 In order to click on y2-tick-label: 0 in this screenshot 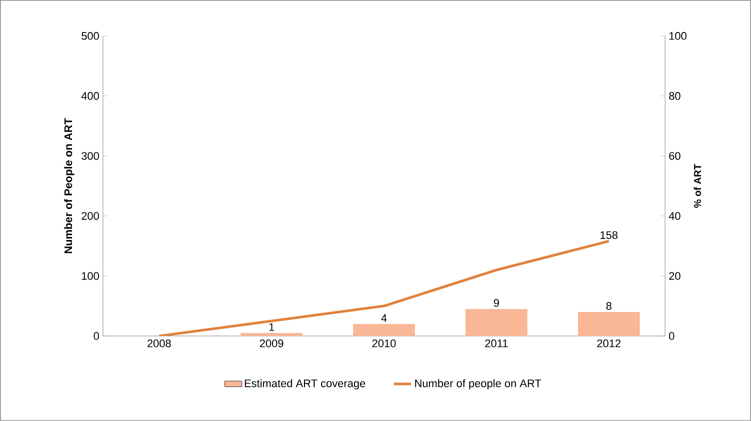, I will do `click(671, 336)`.